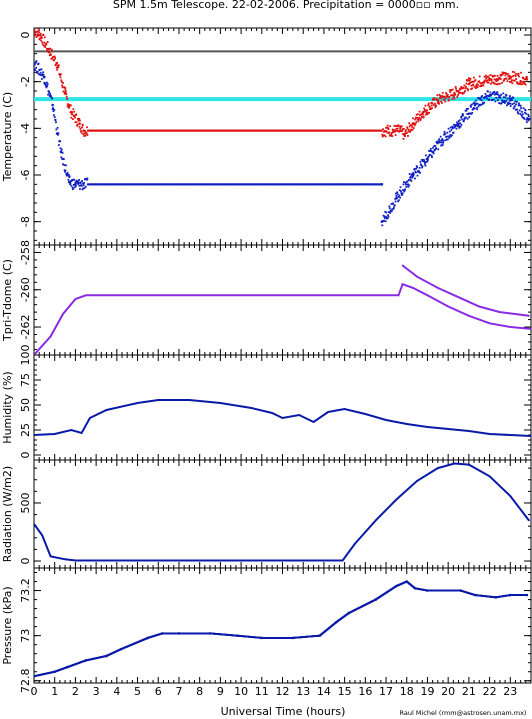  I want to click on y-axis-label: Tpri-Tdome (C), so click(7, 300).